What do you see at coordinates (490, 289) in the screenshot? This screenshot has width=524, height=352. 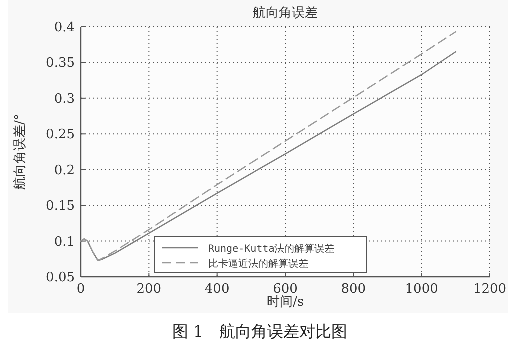 I see `x-tick-label: 1200` at bounding box center [490, 289].